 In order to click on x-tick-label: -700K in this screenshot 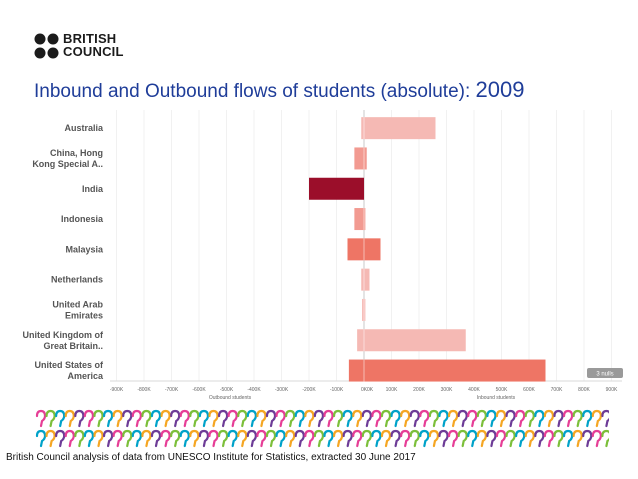, I will do `click(172, 390)`.